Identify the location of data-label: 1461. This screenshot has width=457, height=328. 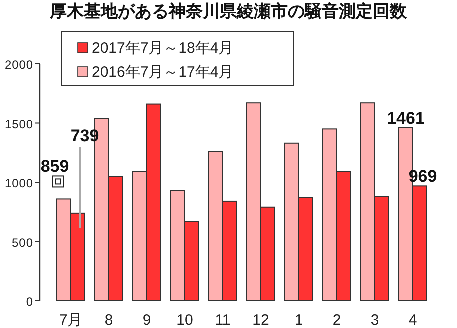
(406, 118).